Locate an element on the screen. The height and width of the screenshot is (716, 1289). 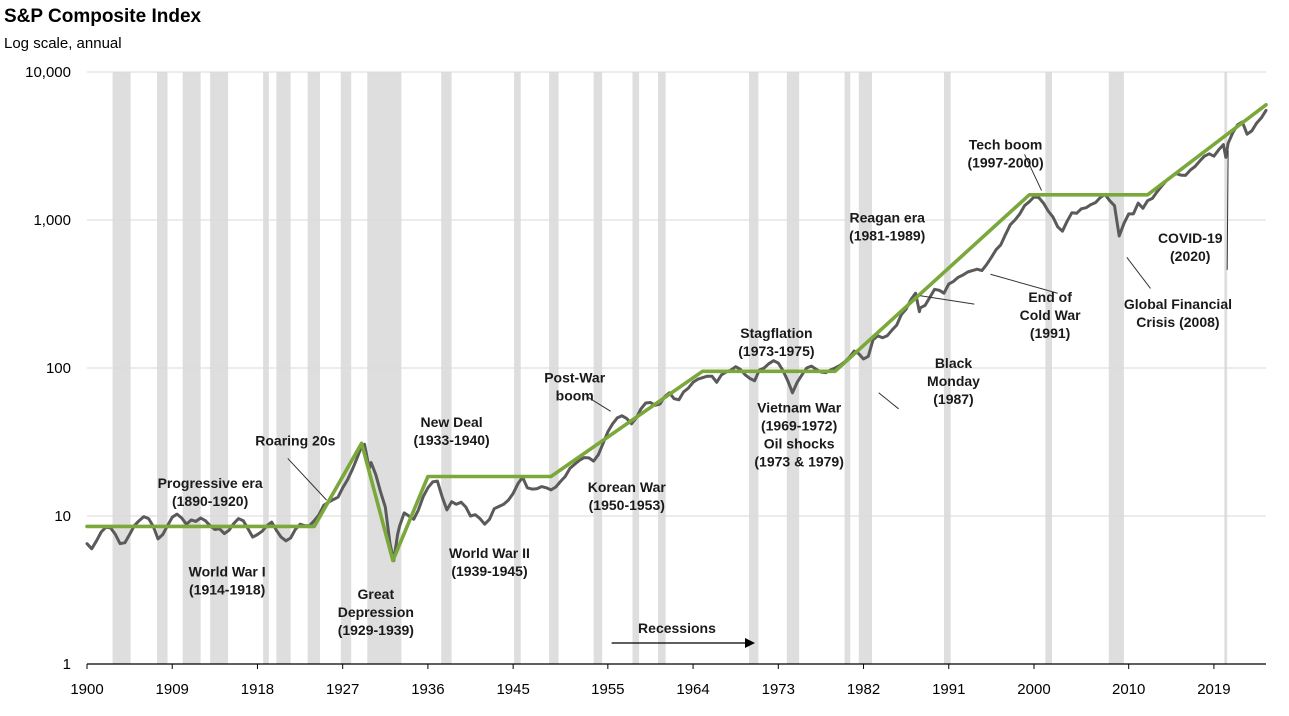
x-tick-label: 1991 is located at coordinates (948, 689).